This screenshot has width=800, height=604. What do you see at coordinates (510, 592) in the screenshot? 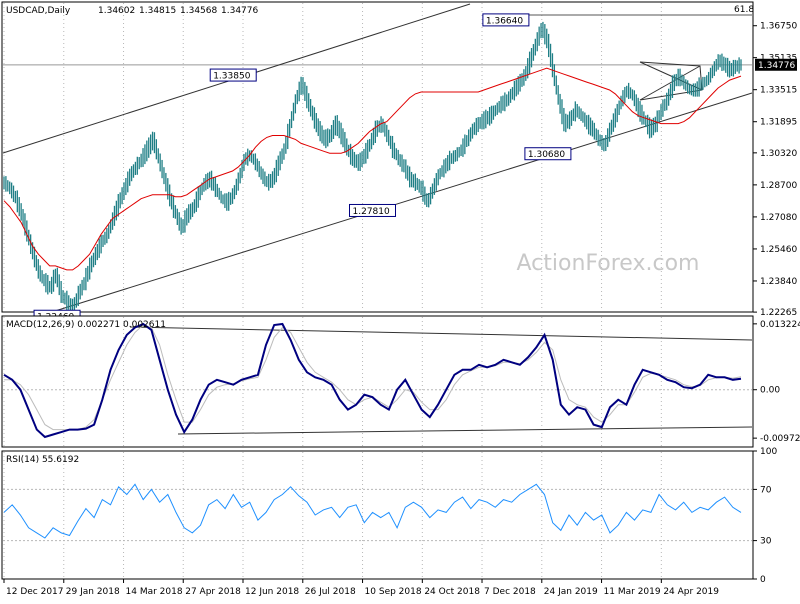
I see `x-tick-label: 7 Dec 2018` at bounding box center [510, 592].